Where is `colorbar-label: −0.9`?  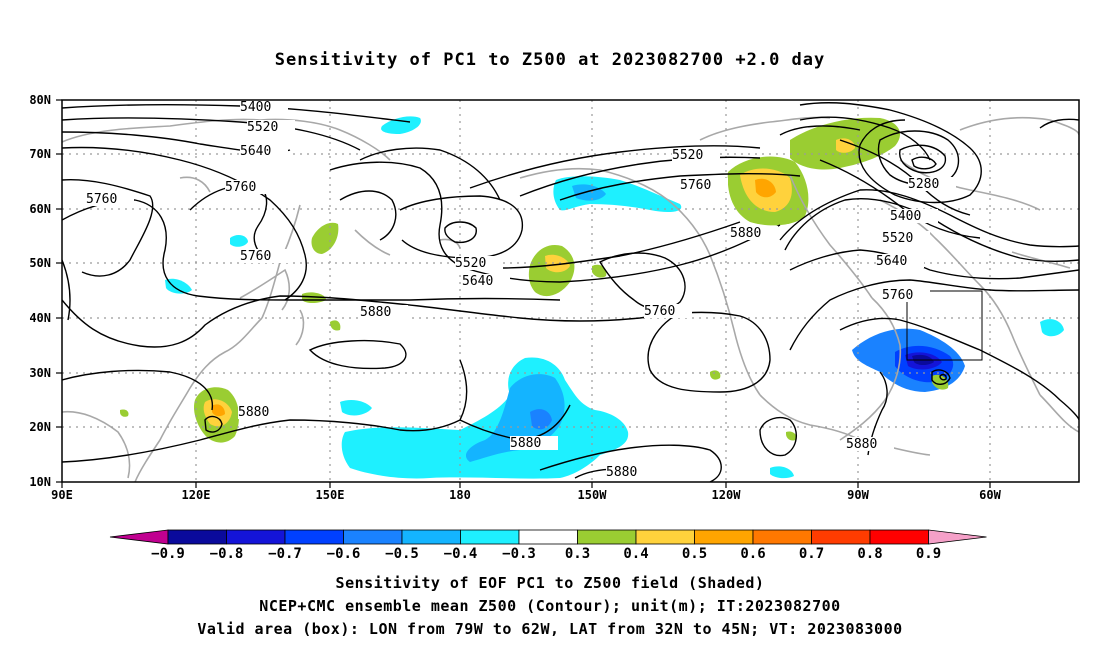
colorbar-label: −0.9 is located at coordinates (168, 554).